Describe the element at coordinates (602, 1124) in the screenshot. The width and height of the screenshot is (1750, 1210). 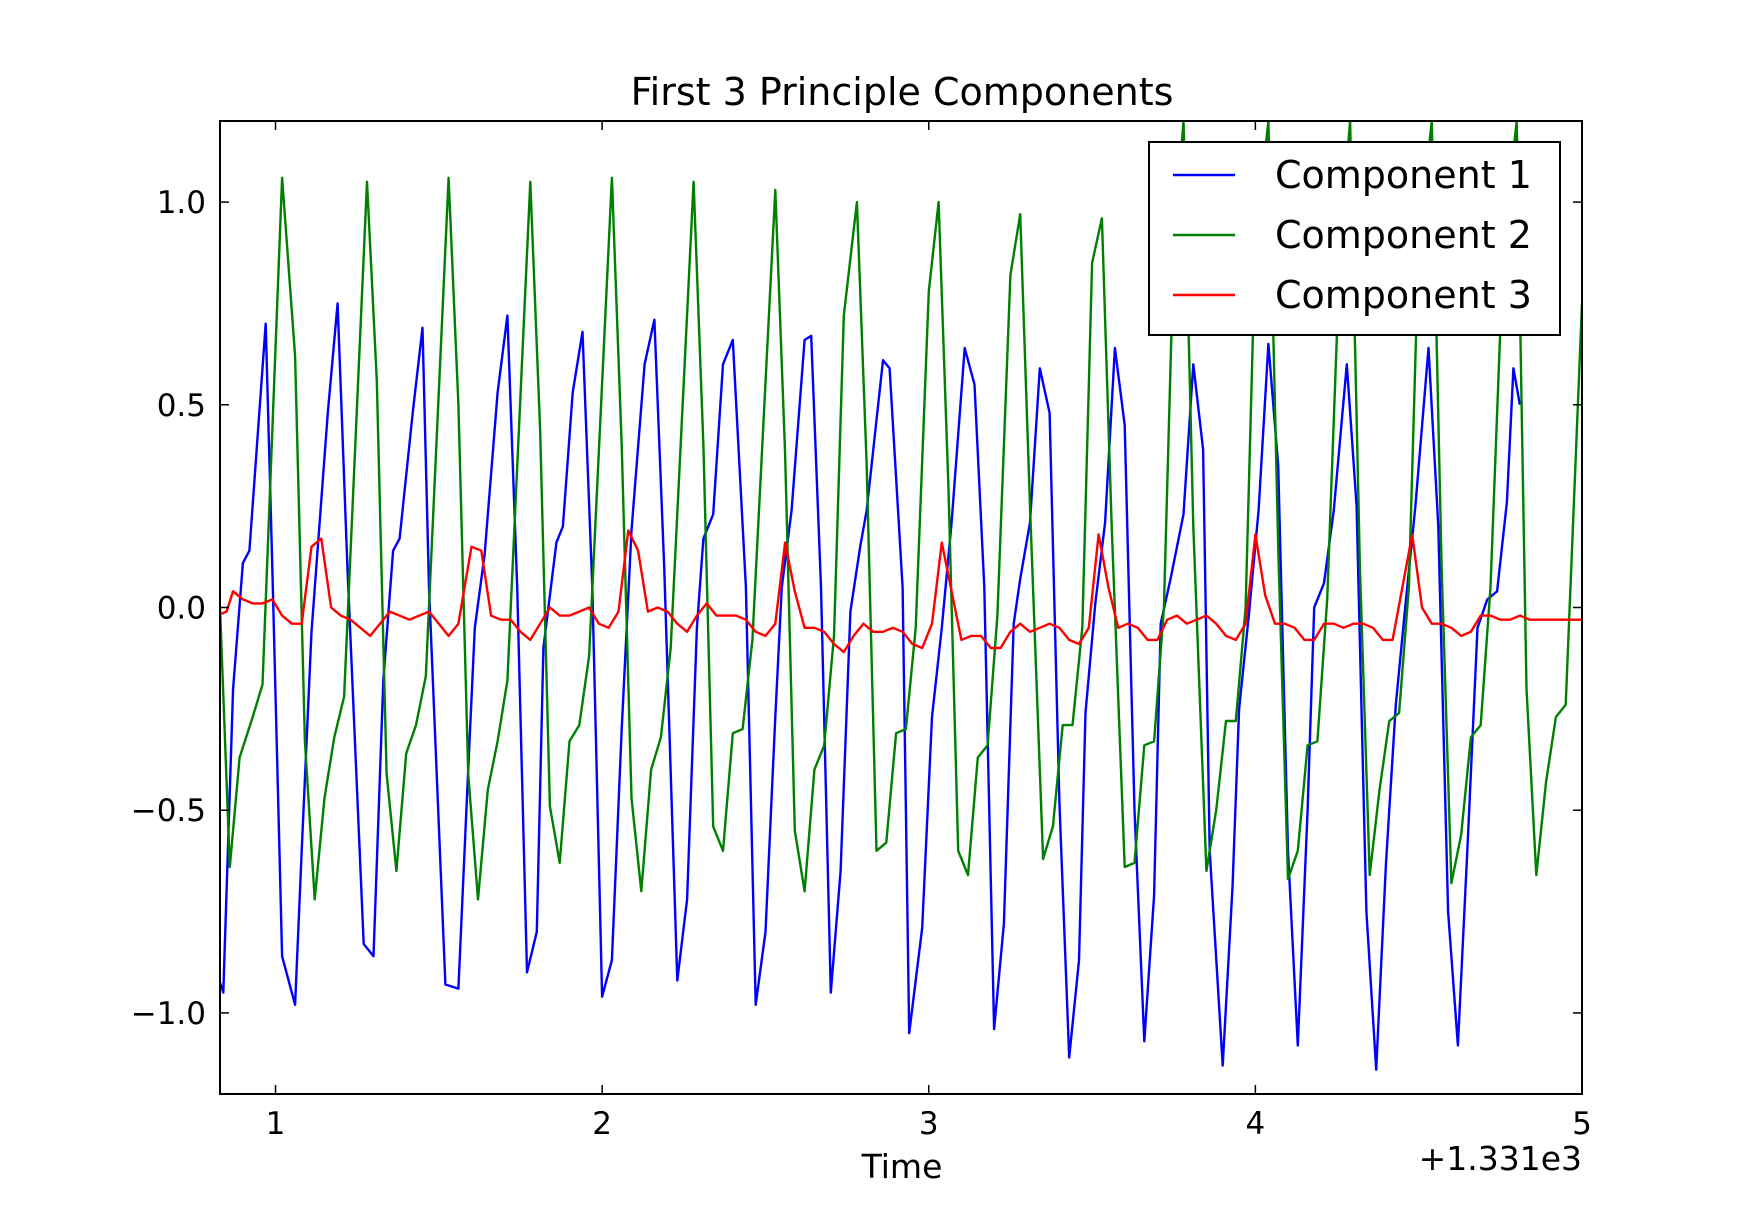
I see `x-tick-label: 2` at that location.